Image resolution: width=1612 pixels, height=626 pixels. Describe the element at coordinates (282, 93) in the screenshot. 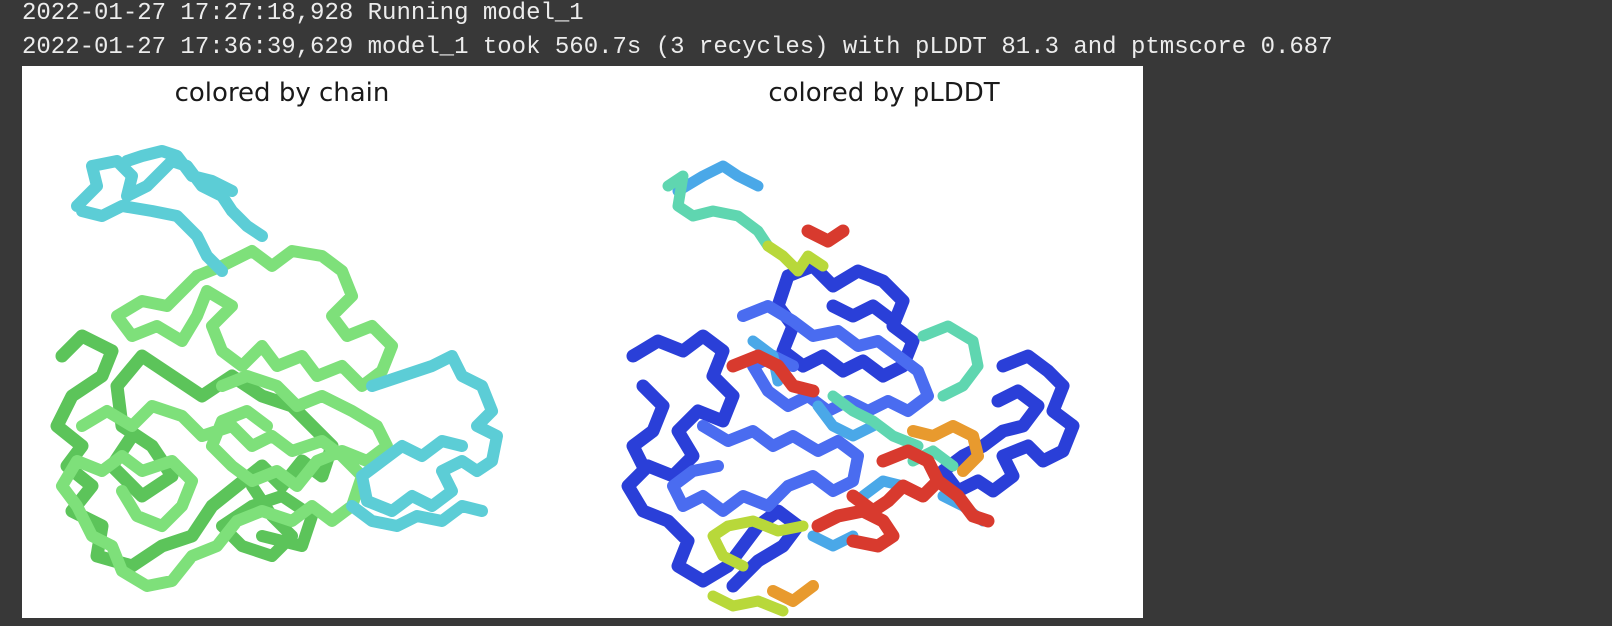

I see `panel-title-chain: colored by chain` at that location.